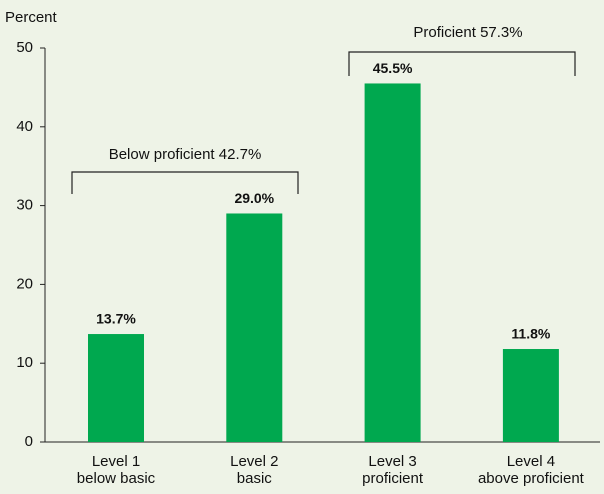 The height and width of the screenshot is (494, 604). Describe the element at coordinates (24, 362) in the screenshot. I see `y-tick-label: 10` at that location.